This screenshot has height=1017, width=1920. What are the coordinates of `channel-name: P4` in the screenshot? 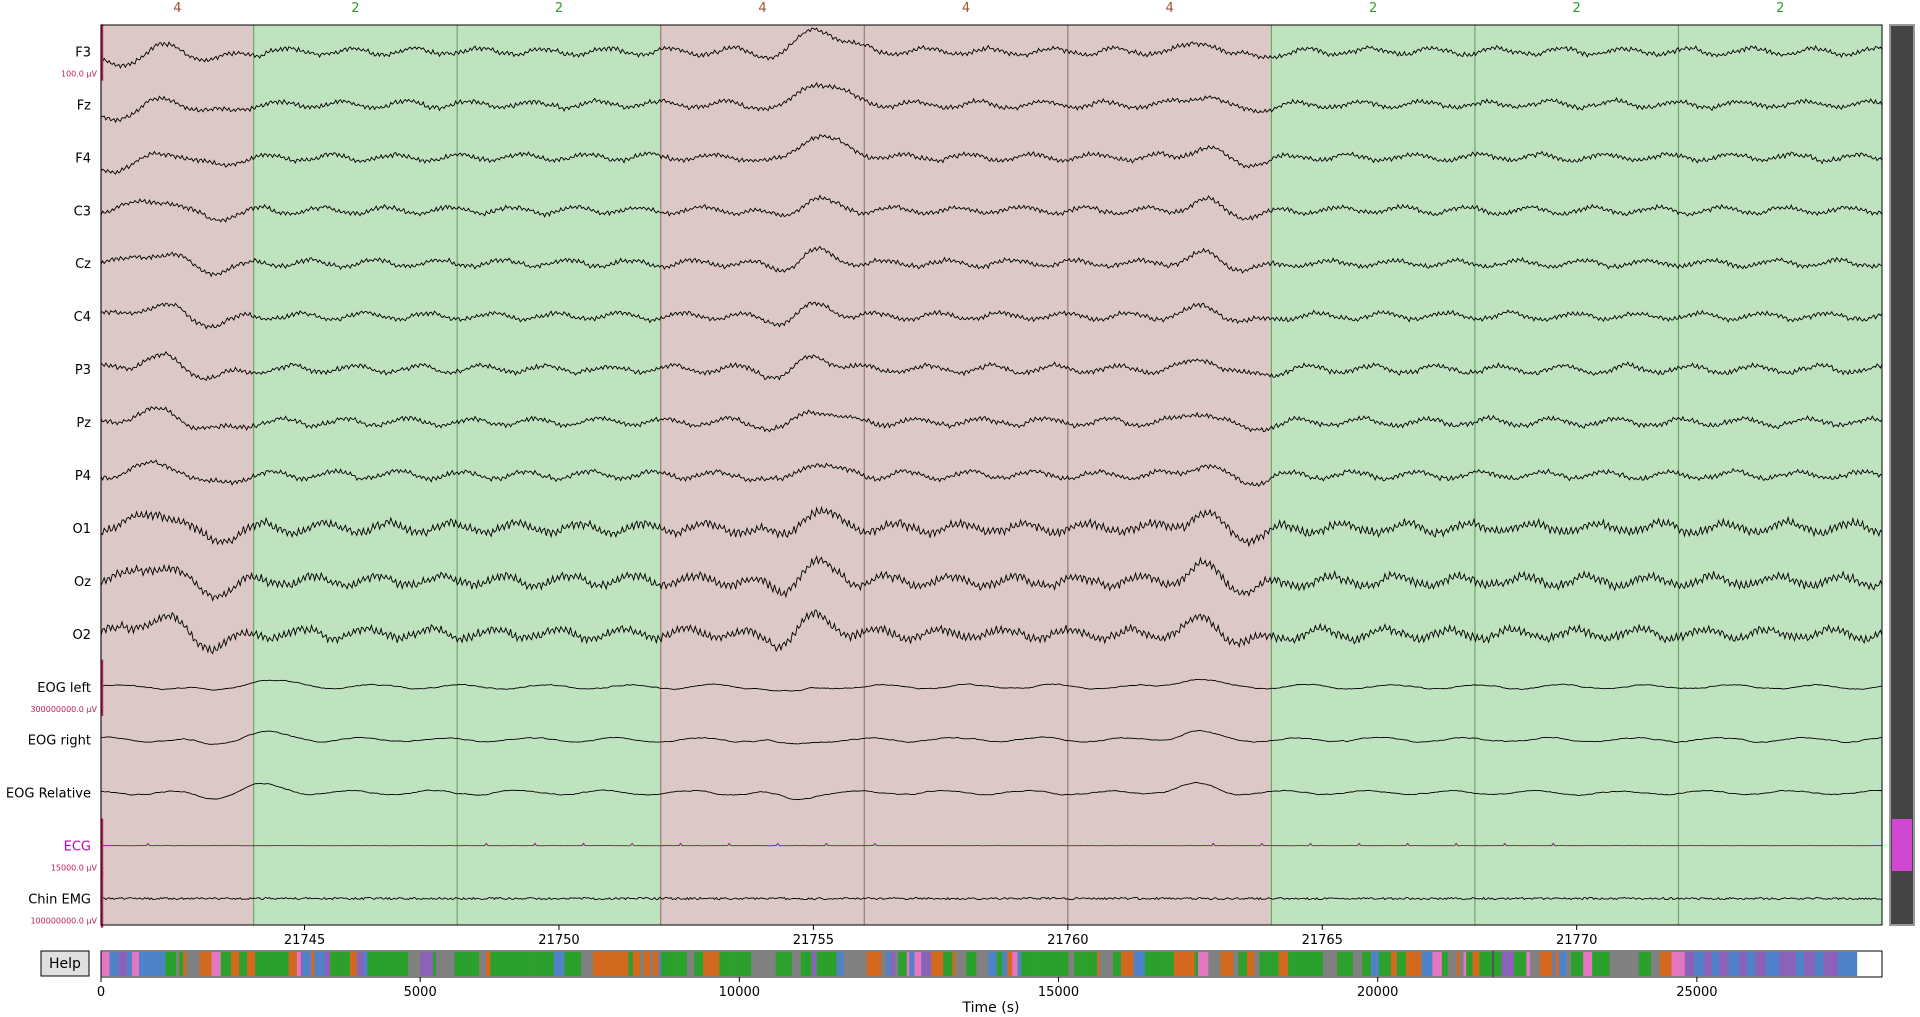 It's located at (83, 476).